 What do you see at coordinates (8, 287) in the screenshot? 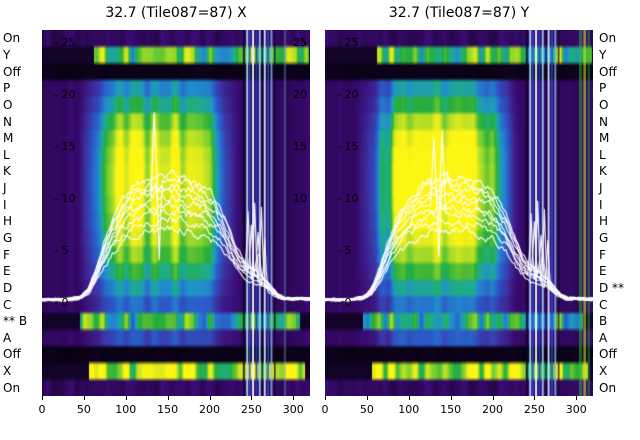
I see `row-label: D` at bounding box center [8, 287].